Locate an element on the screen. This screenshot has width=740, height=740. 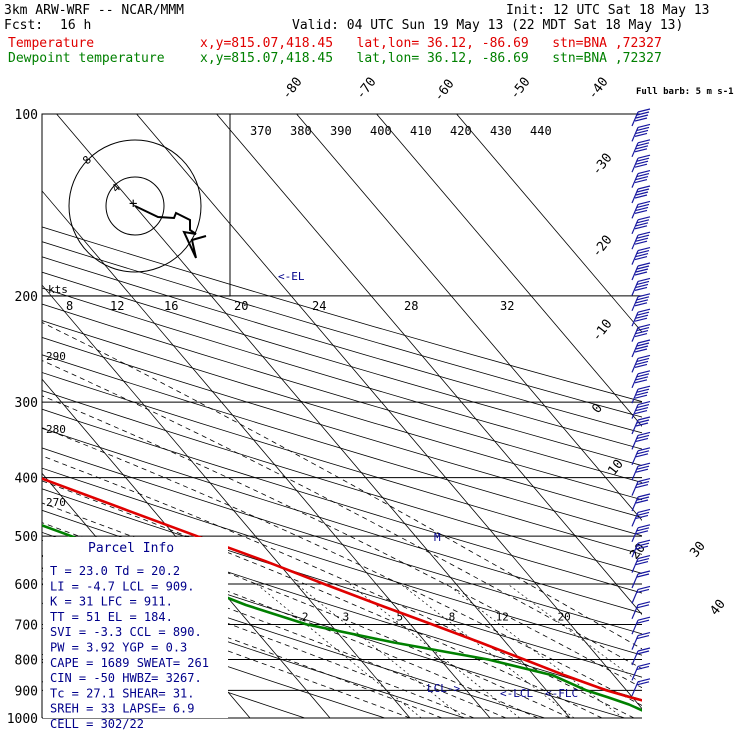
mixing-ratio-line is located at coordinates (380, 650).